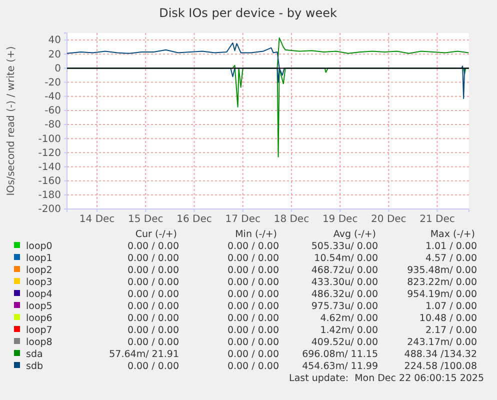 The image size is (497, 400). Describe the element at coordinates (57, 68) in the screenshot. I see `y-tick-label: 0` at that location.